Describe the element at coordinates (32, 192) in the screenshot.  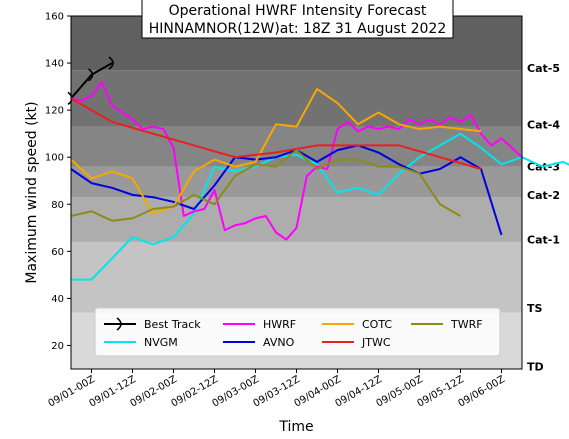
I see `y-axis-label: Maximum wind speed (kt)` at that location.